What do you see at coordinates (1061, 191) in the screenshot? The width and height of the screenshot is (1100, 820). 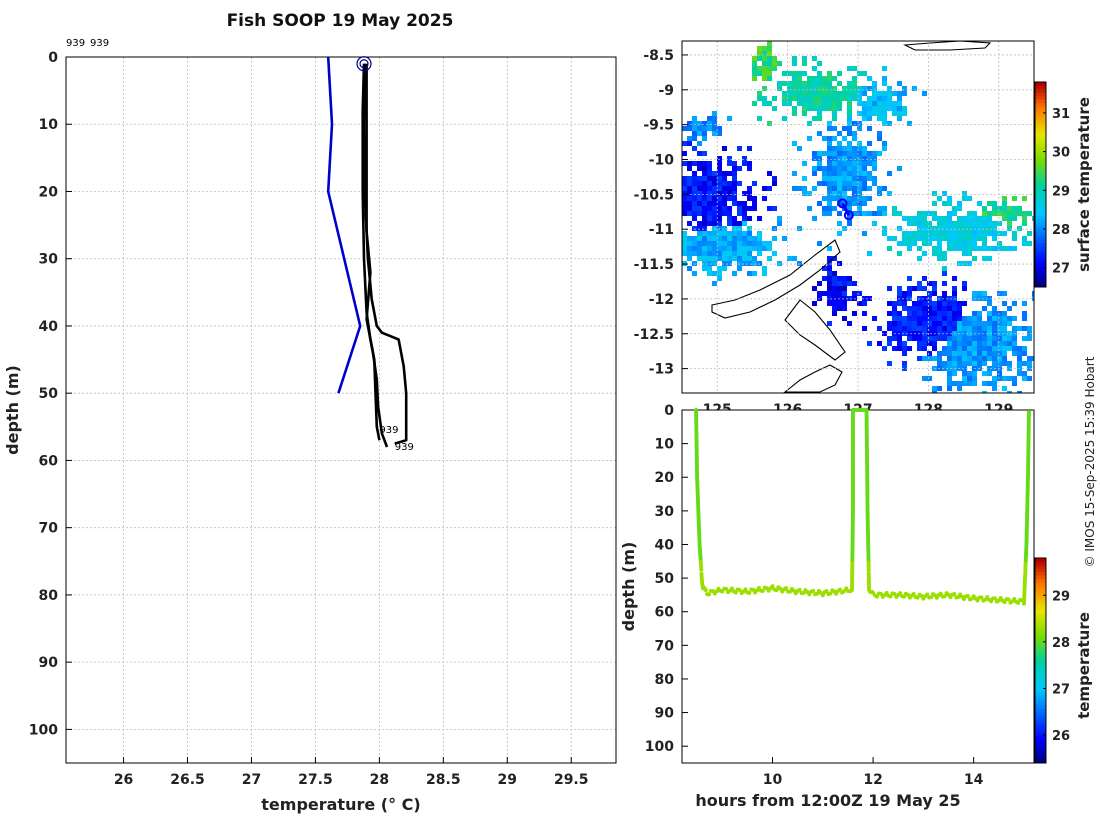 I see `map-colorbar-tick-label: 29` at bounding box center [1061, 191].